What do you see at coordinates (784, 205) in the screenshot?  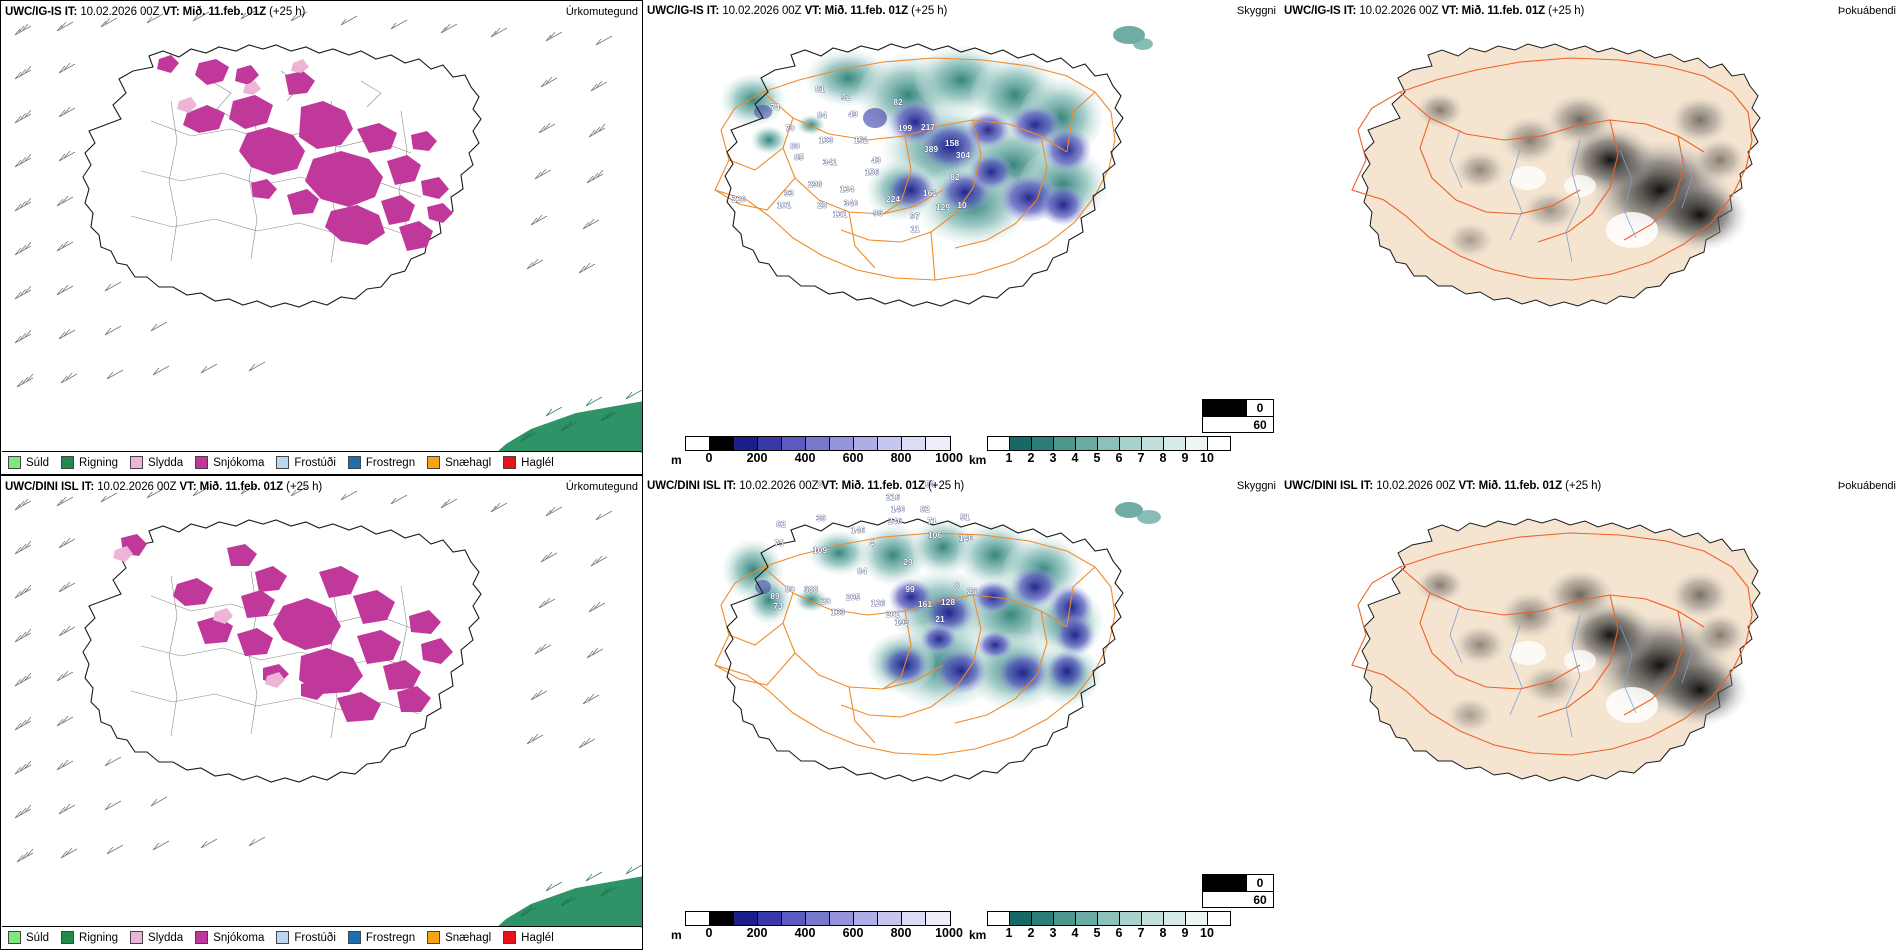 I see `station-value: 101` at bounding box center [784, 205].